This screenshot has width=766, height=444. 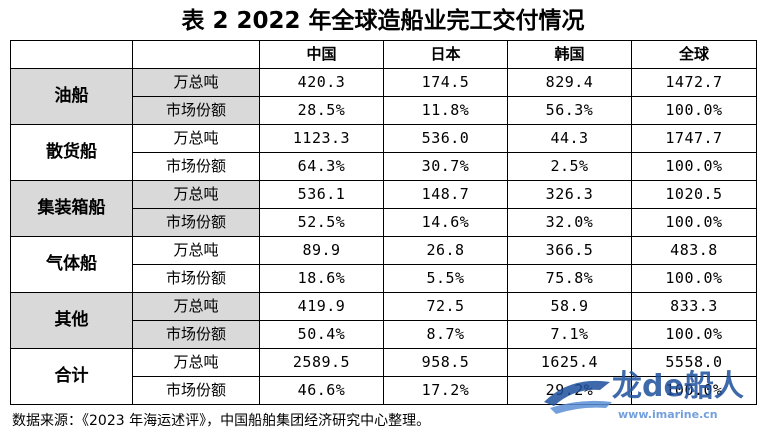 I want to click on value-korea: 2.5%, so click(x=569, y=166).